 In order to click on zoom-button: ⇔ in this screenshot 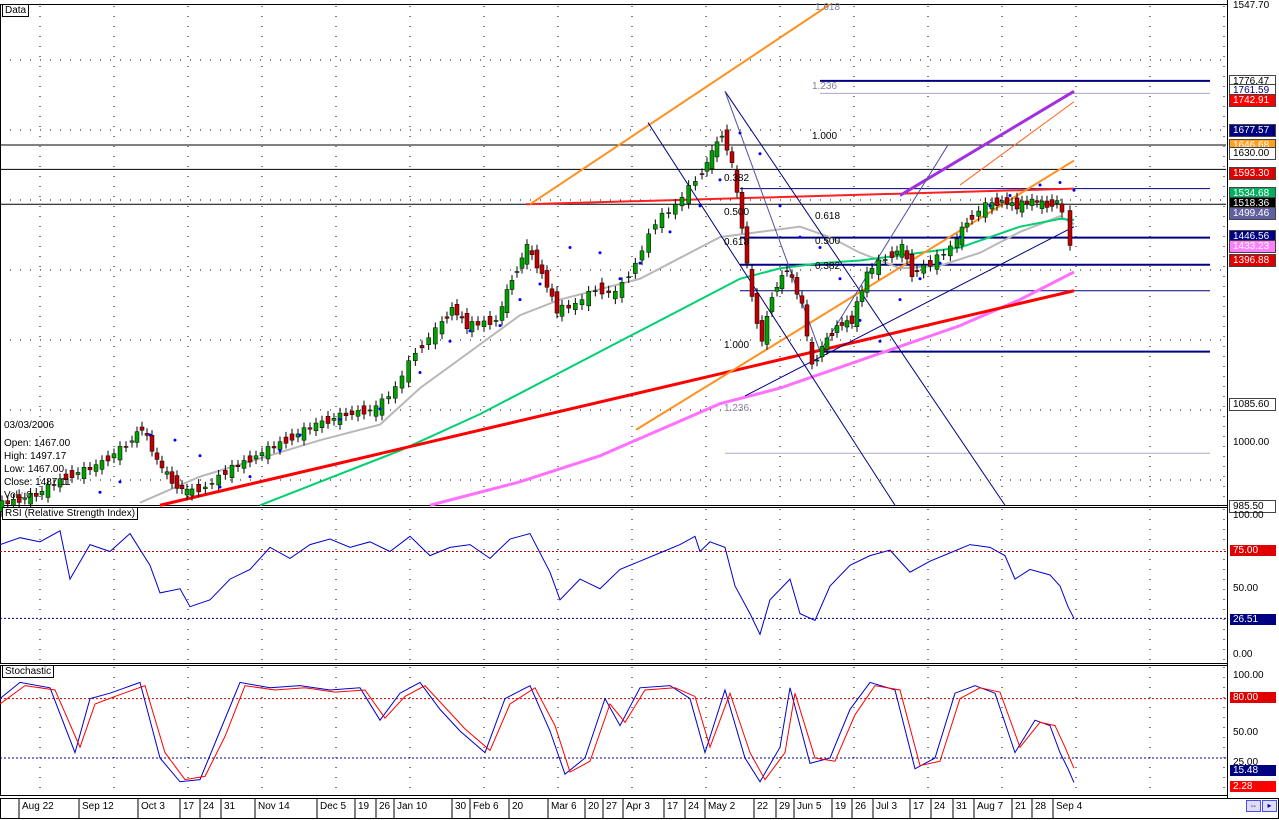, I will do `click(1253, 806)`.